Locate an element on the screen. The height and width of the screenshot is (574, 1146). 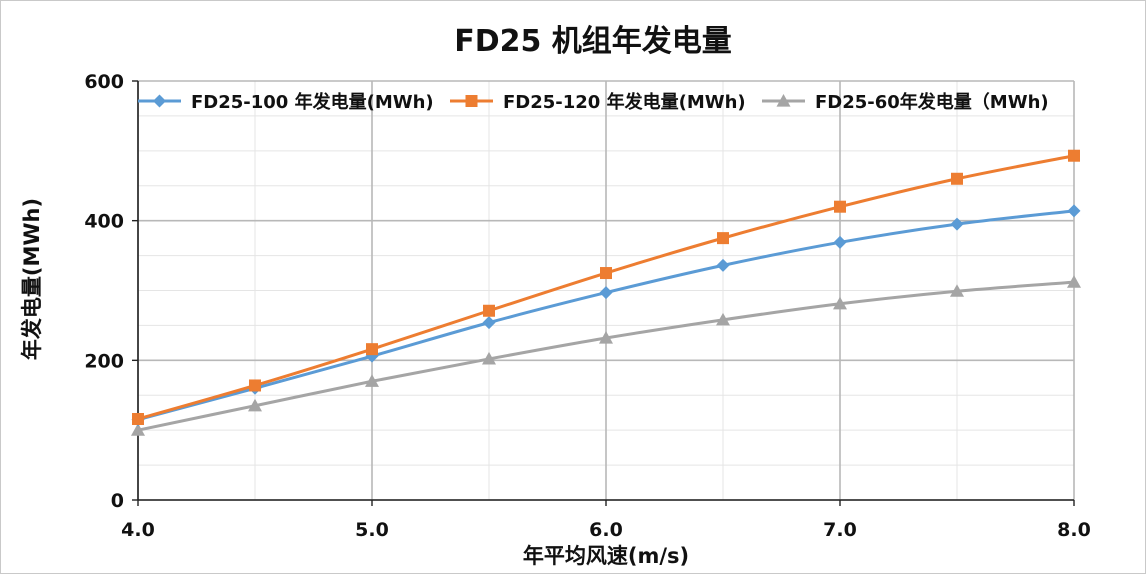
y-tick-label: 200 is located at coordinates (104, 361).